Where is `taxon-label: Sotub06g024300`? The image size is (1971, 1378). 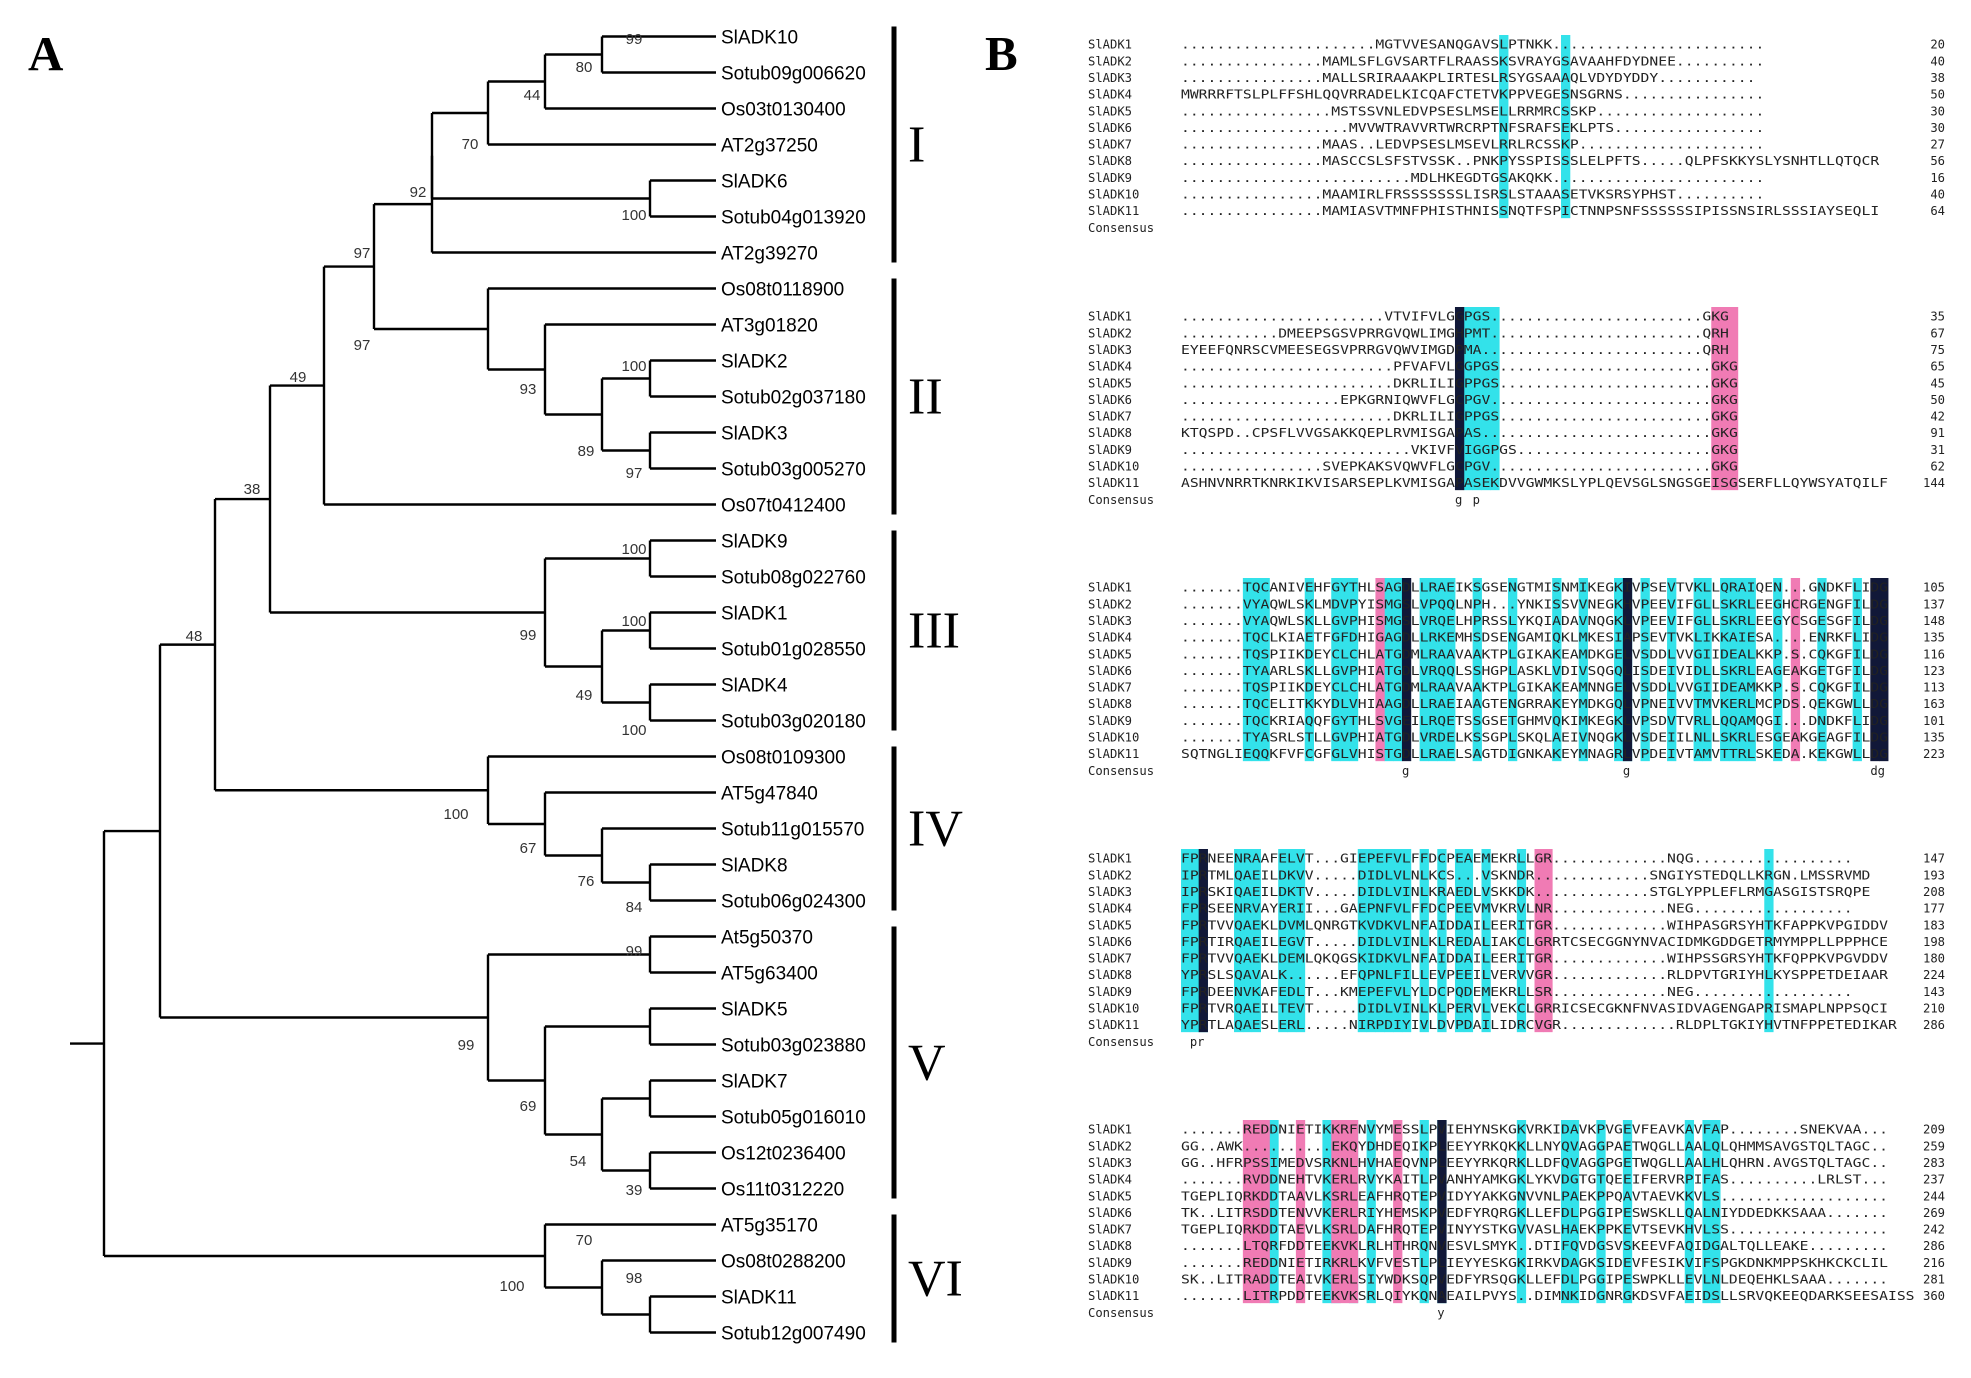
taxon-label: Sotub06g024300 is located at coordinates (793, 902).